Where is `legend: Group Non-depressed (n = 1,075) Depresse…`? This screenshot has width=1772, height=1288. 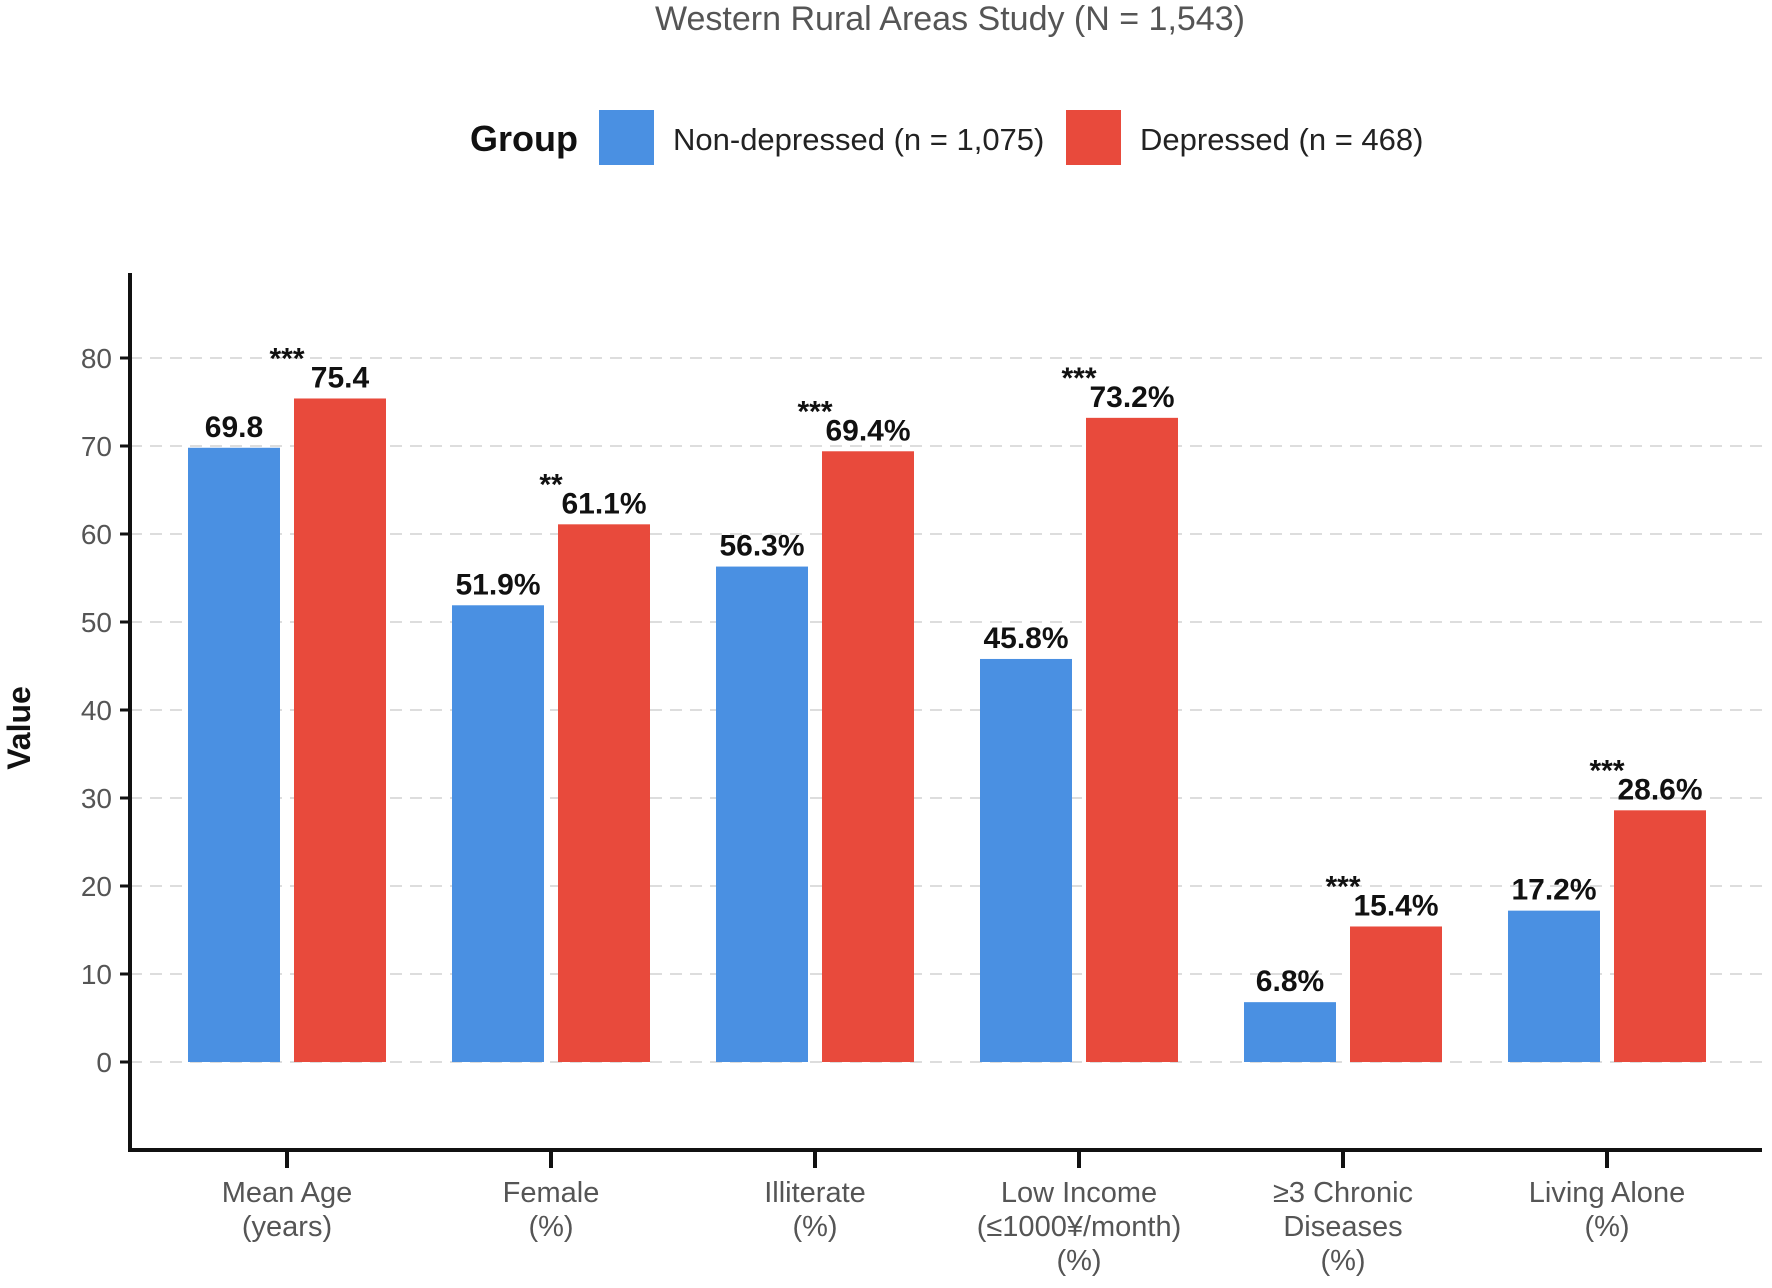 legend: Group Non-depressed (n = 1,075) Depresse… is located at coordinates (946, 137).